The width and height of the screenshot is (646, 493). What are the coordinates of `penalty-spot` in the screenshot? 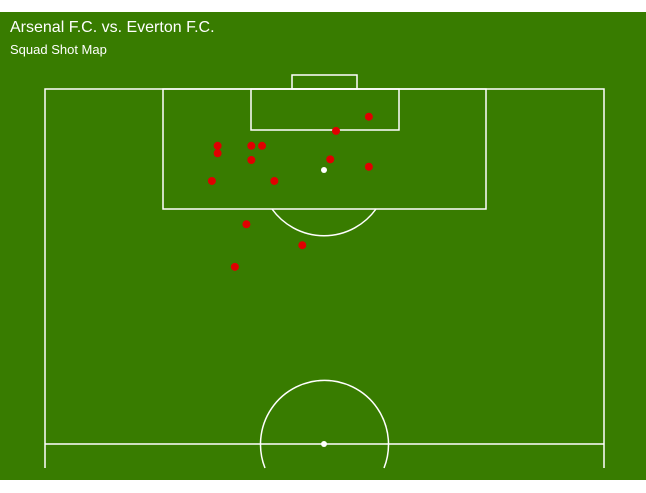 It's located at (324, 170).